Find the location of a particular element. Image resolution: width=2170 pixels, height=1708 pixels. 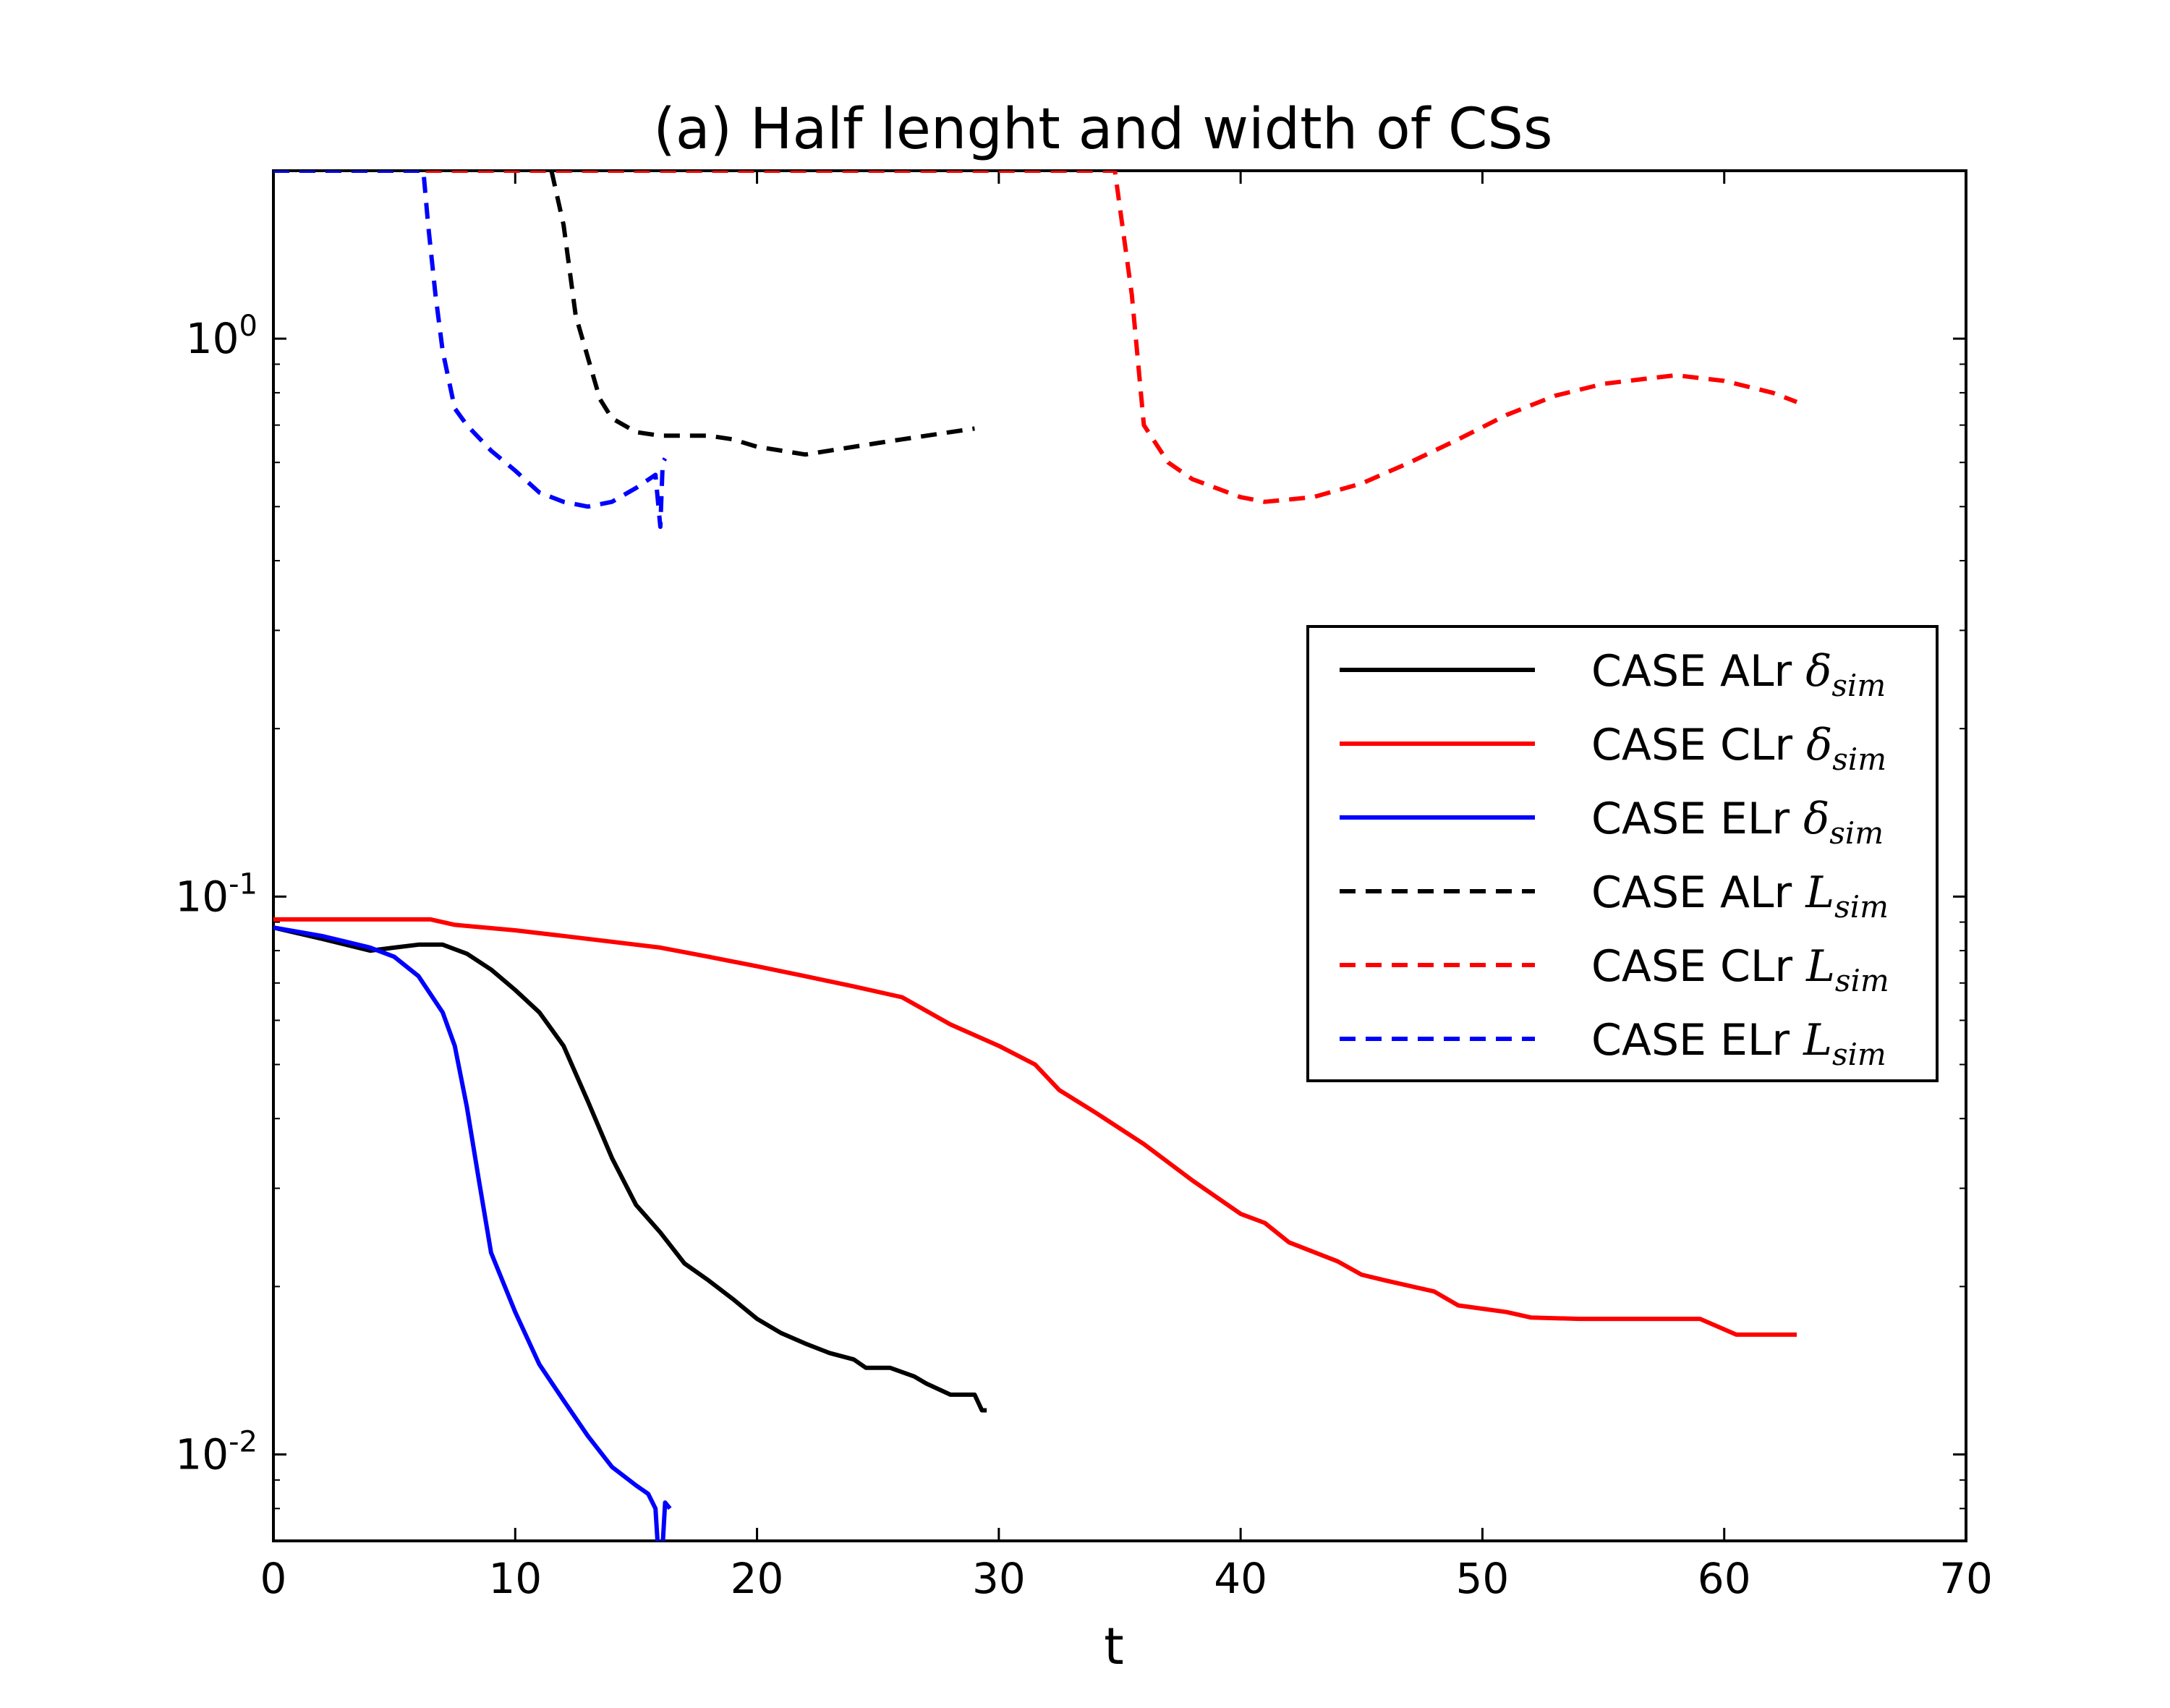

y-tick-label: 10⁻¹ is located at coordinates (217, 894).